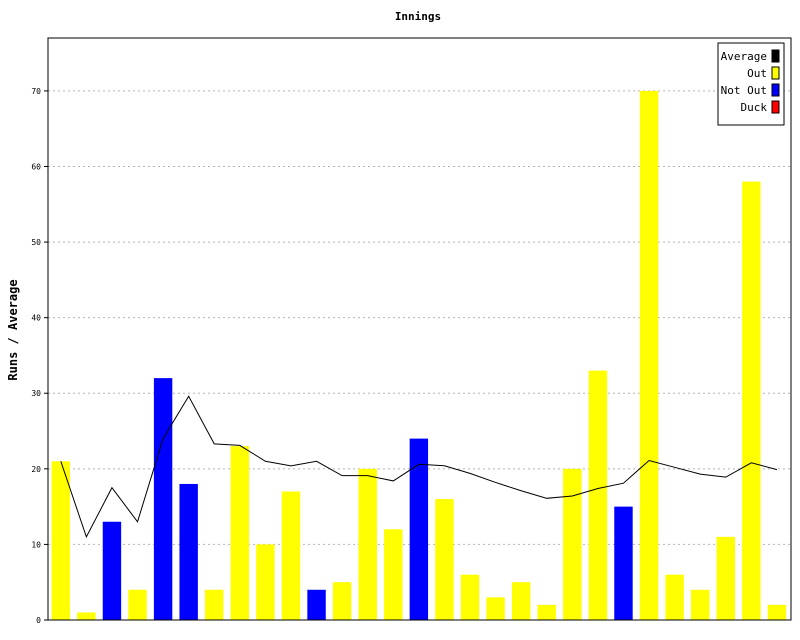  Describe the element at coordinates (418, 16) in the screenshot. I see `chart-title: Innings` at that location.